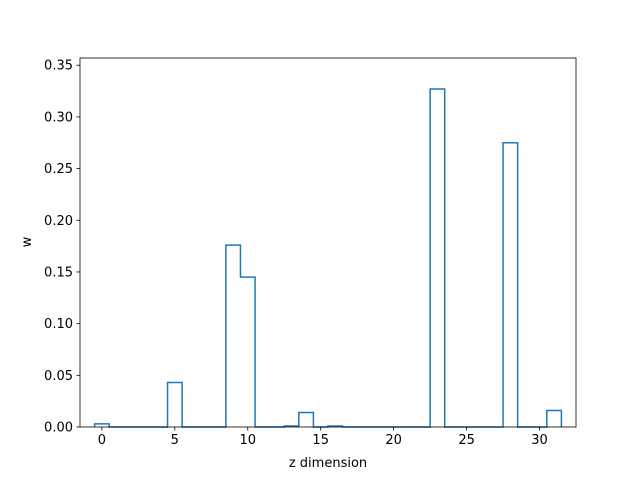  What do you see at coordinates (539, 440) in the screenshot?
I see `x-tick-label-30: 30` at bounding box center [539, 440].